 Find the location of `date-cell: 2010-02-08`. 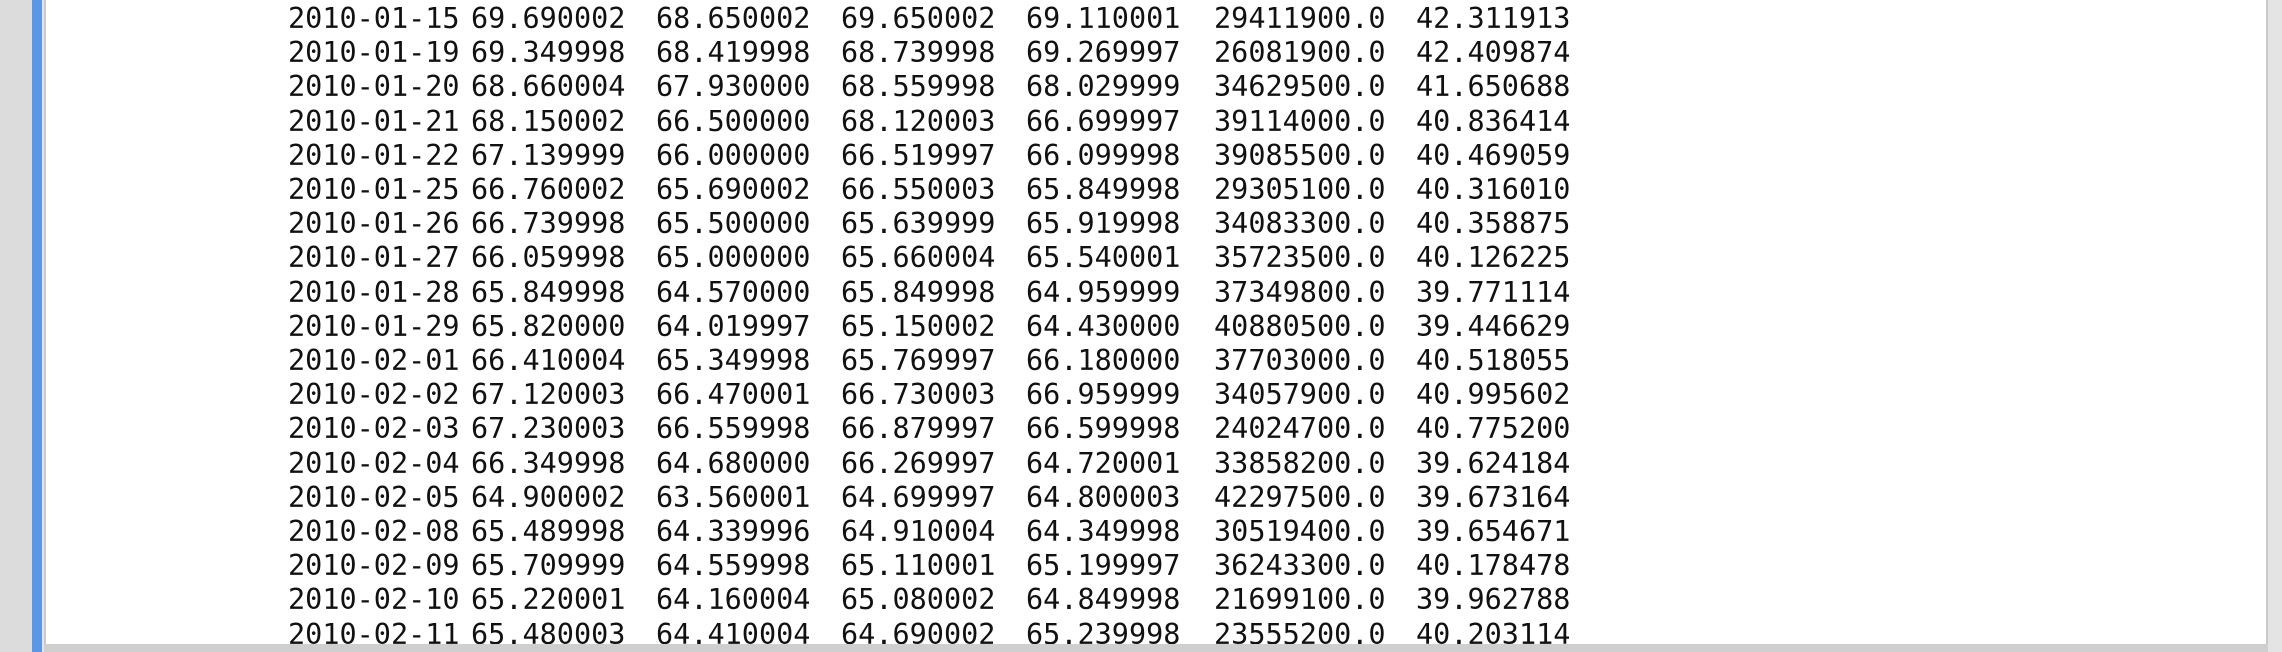

date-cell: 2010-02-08 is located at coordinates (374, 531).